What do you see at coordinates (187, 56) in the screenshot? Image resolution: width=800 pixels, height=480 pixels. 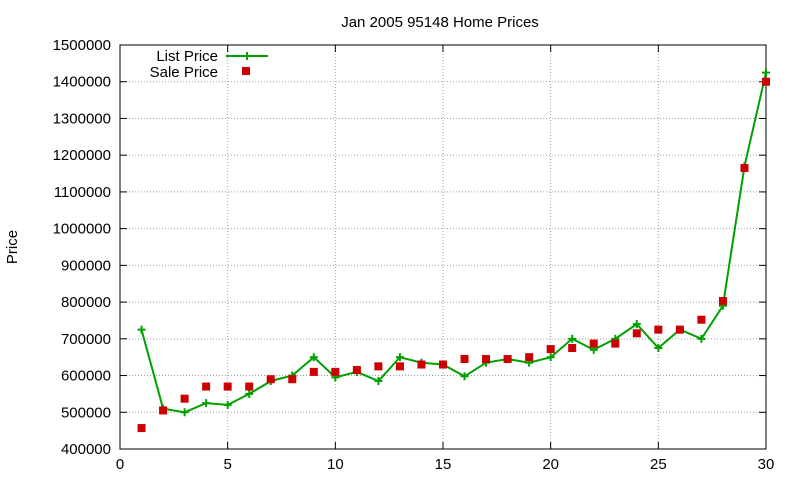 I see `legend-label-list-price: List Price` at bounding box center [187, 56].